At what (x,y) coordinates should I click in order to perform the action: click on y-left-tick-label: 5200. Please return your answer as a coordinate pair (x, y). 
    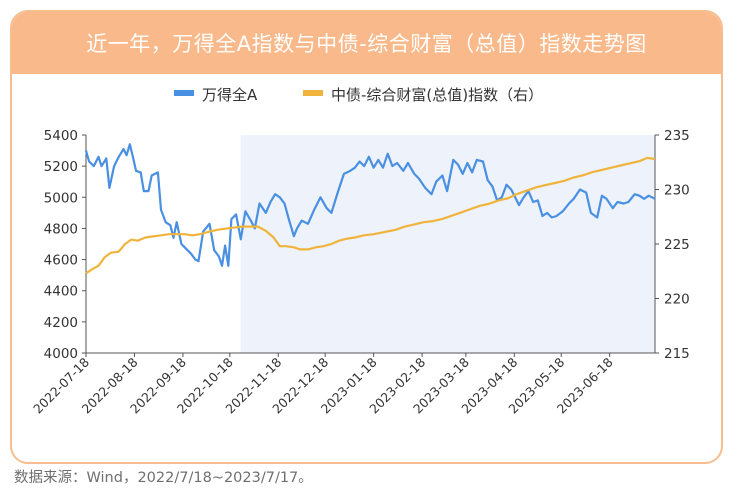
    Looking at the image, I should click on (61, 167).